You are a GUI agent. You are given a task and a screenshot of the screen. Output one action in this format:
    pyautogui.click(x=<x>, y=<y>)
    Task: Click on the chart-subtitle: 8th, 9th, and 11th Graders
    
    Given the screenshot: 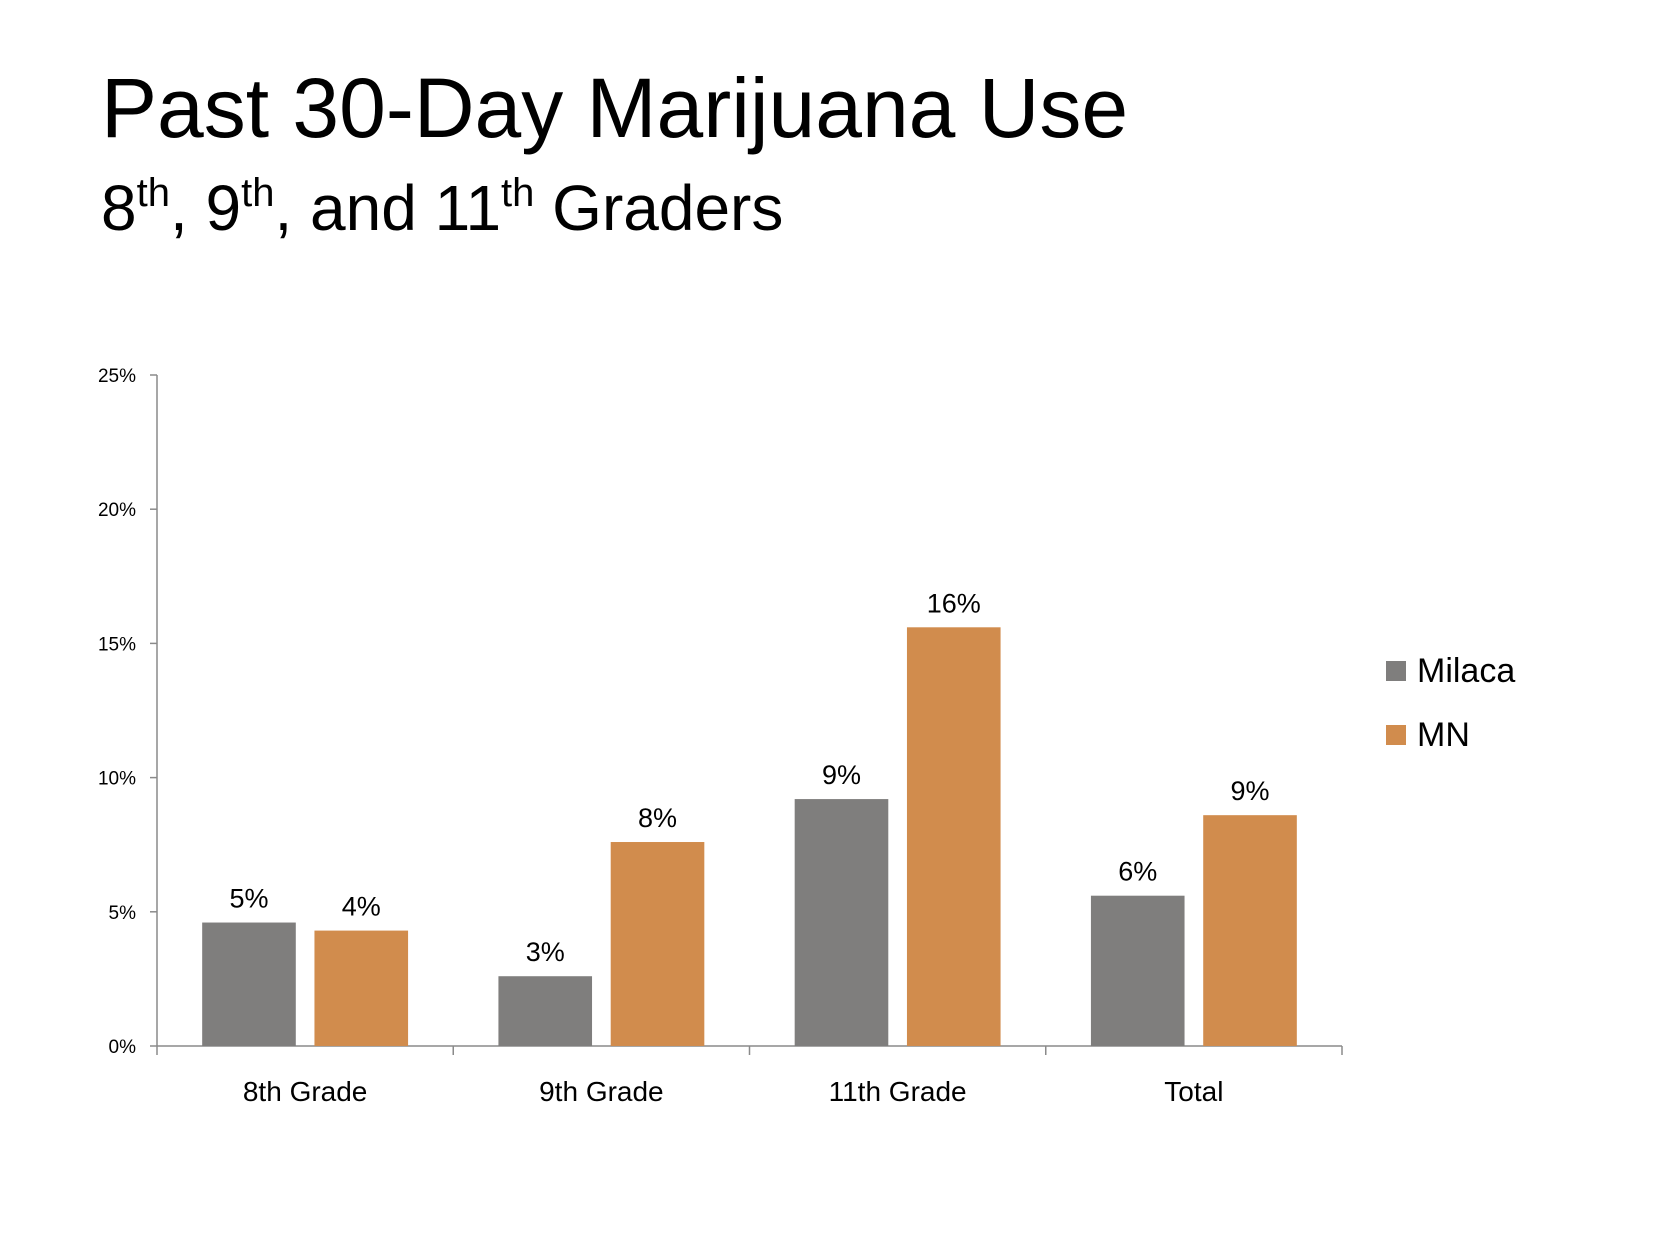 What is the action you would take?
    pyautogui.click(x=442, y=209)
    